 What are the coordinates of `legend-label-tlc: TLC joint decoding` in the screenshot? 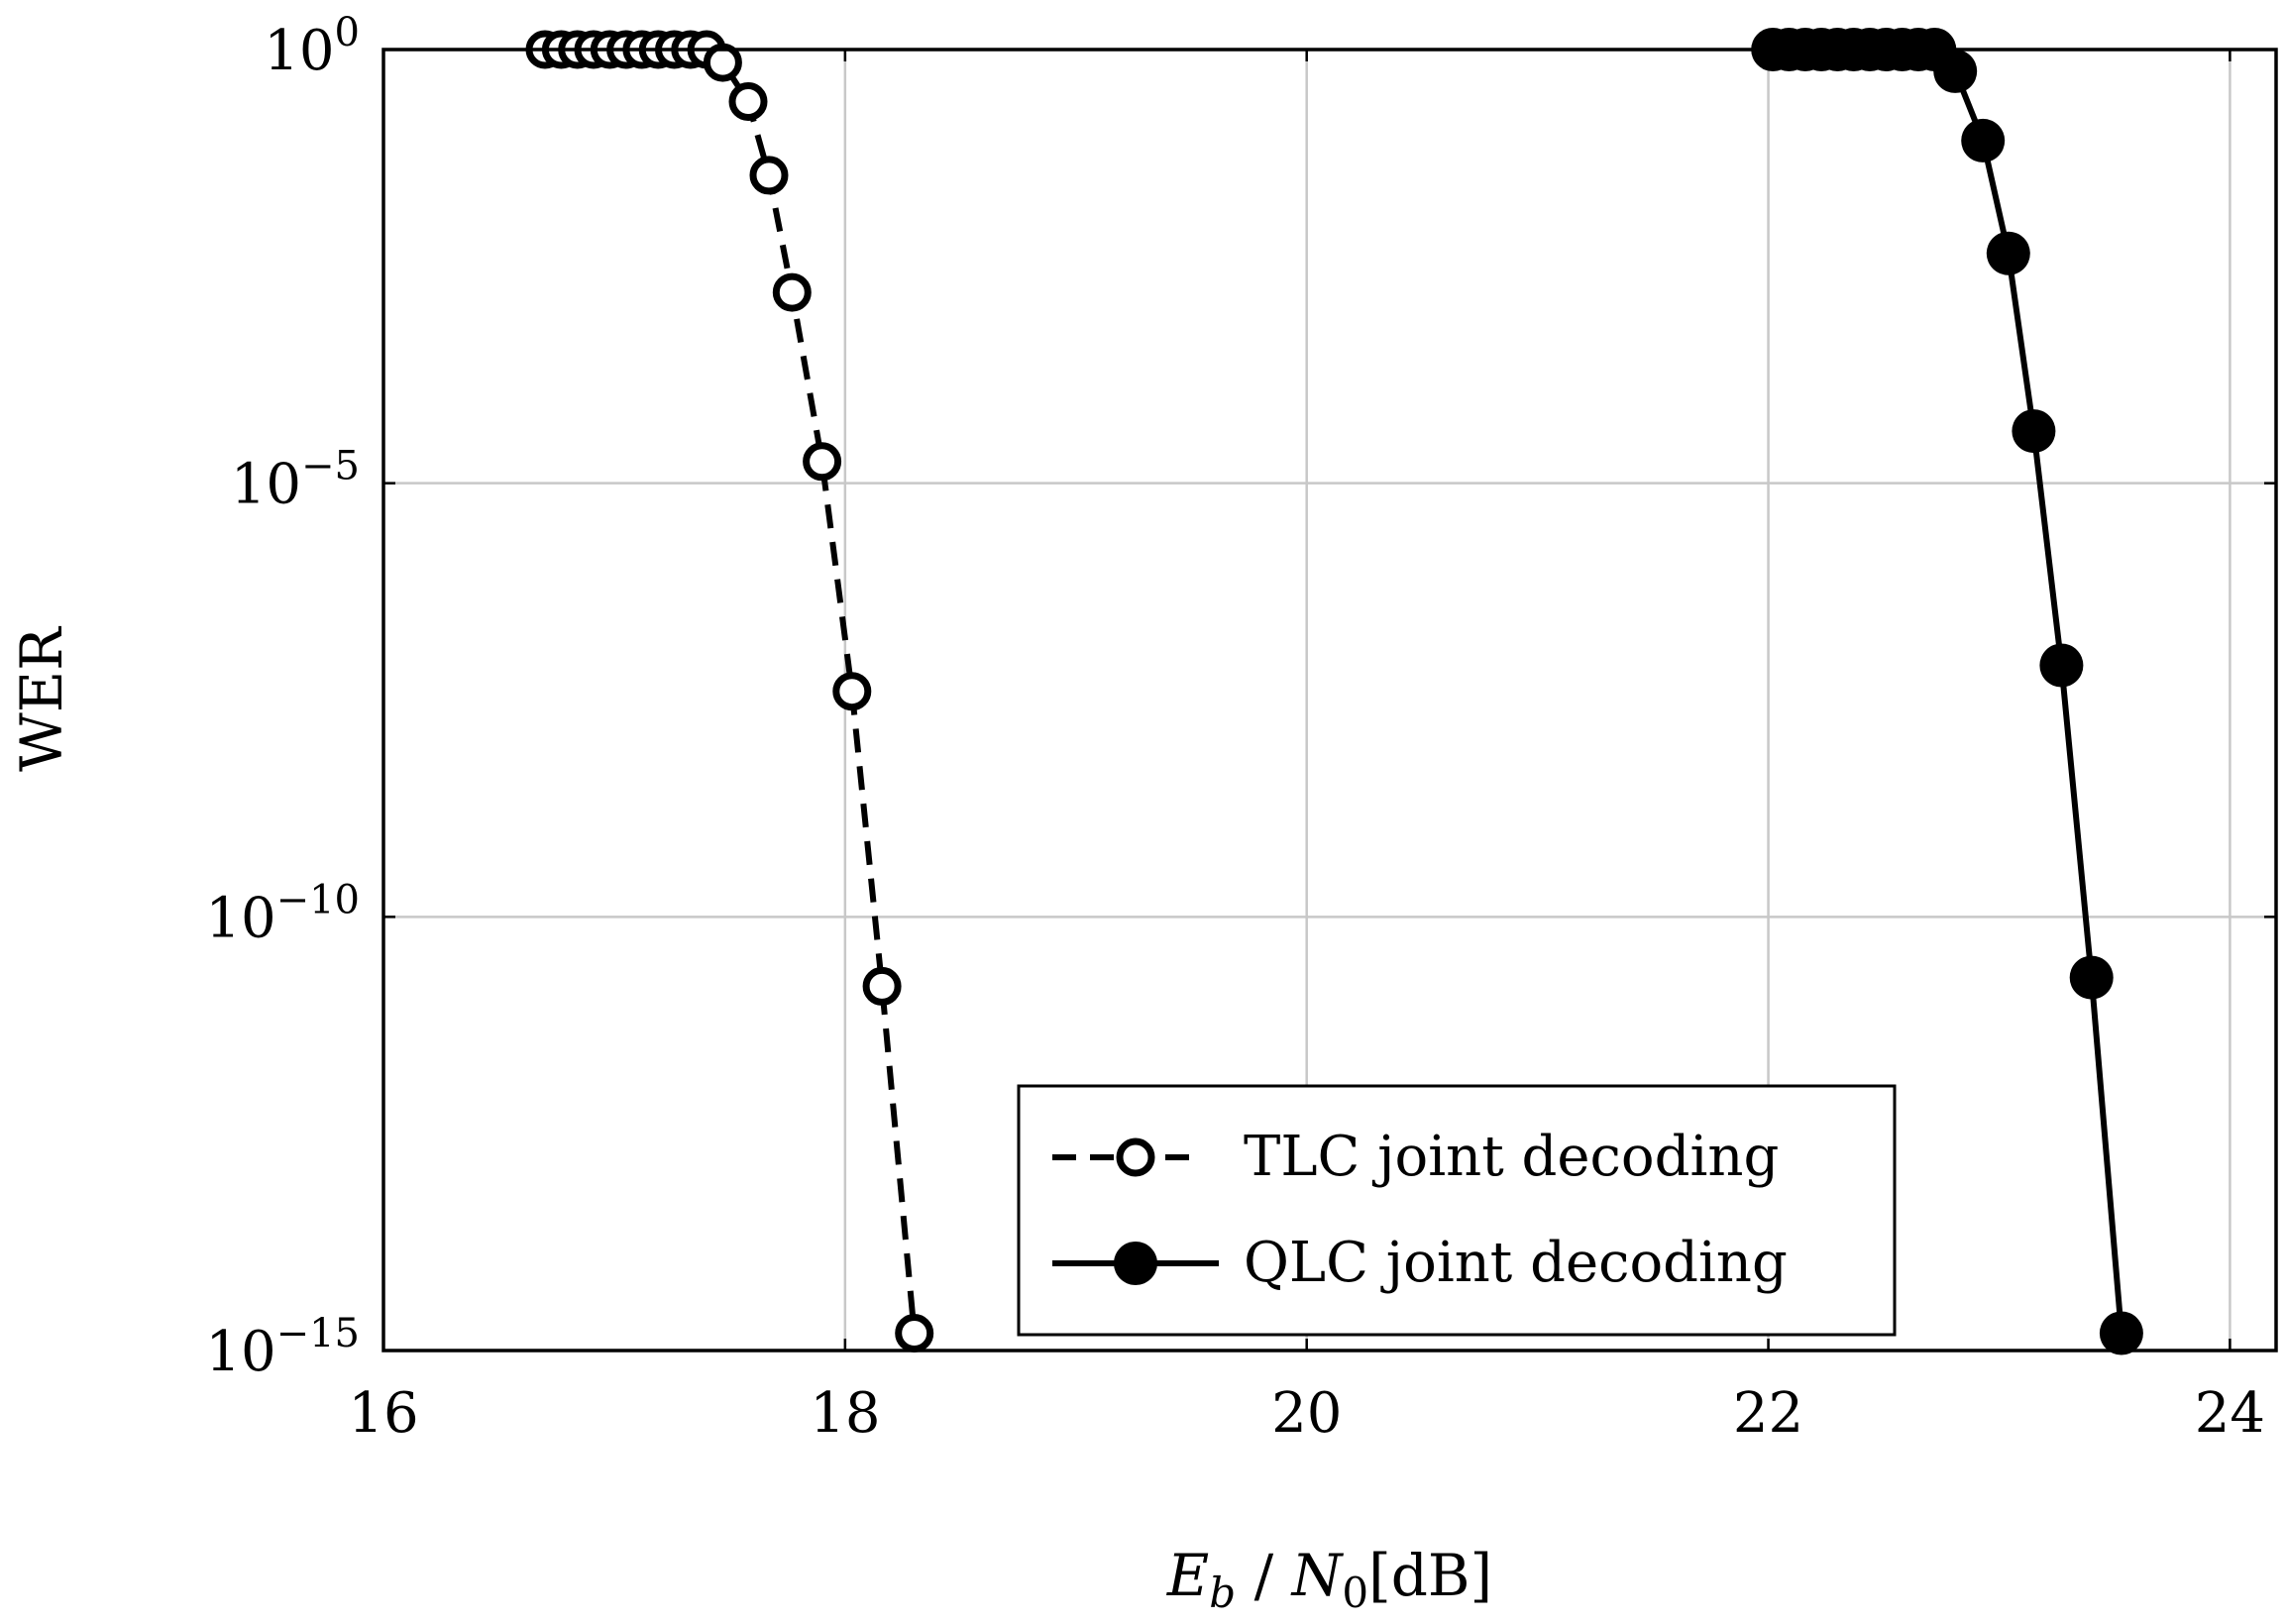 It's located at (1511, 1157).